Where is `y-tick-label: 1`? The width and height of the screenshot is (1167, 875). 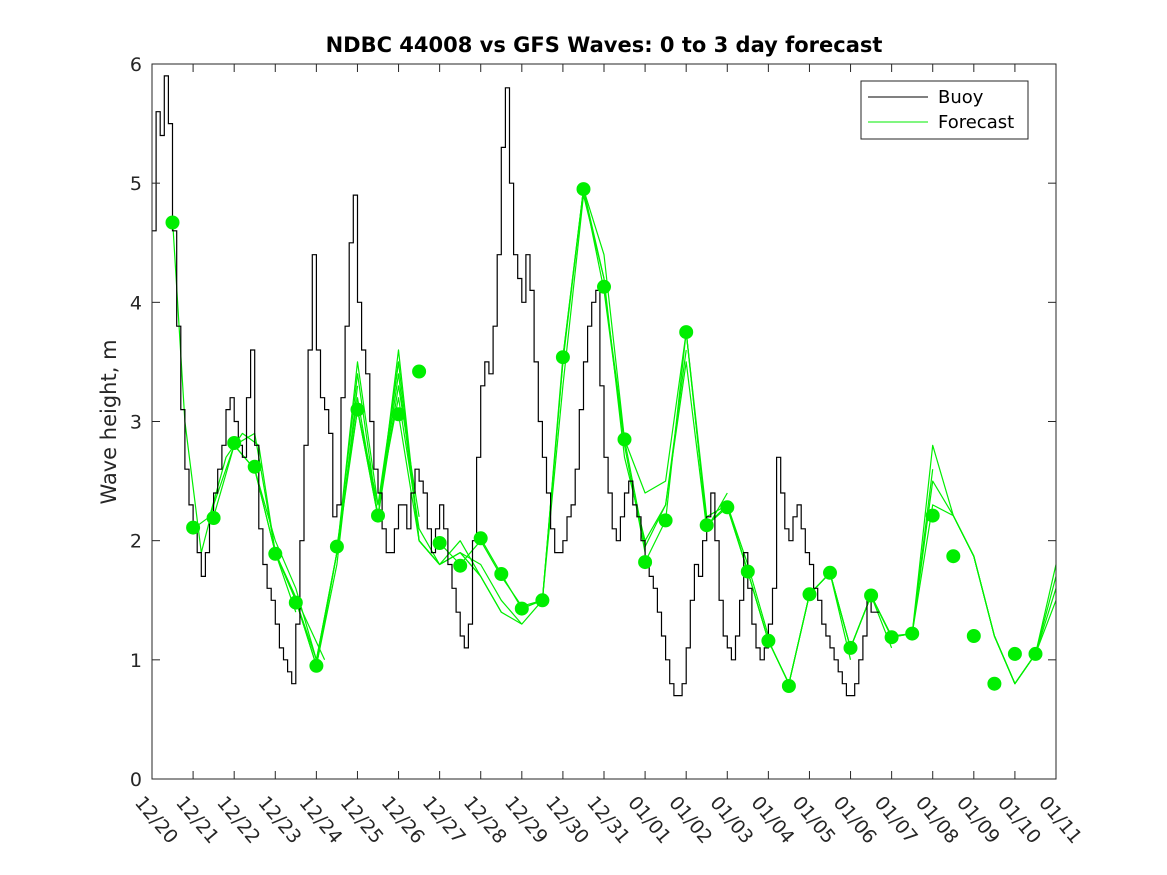 y-tick-label: 1 is located at coordinates (136, 661).